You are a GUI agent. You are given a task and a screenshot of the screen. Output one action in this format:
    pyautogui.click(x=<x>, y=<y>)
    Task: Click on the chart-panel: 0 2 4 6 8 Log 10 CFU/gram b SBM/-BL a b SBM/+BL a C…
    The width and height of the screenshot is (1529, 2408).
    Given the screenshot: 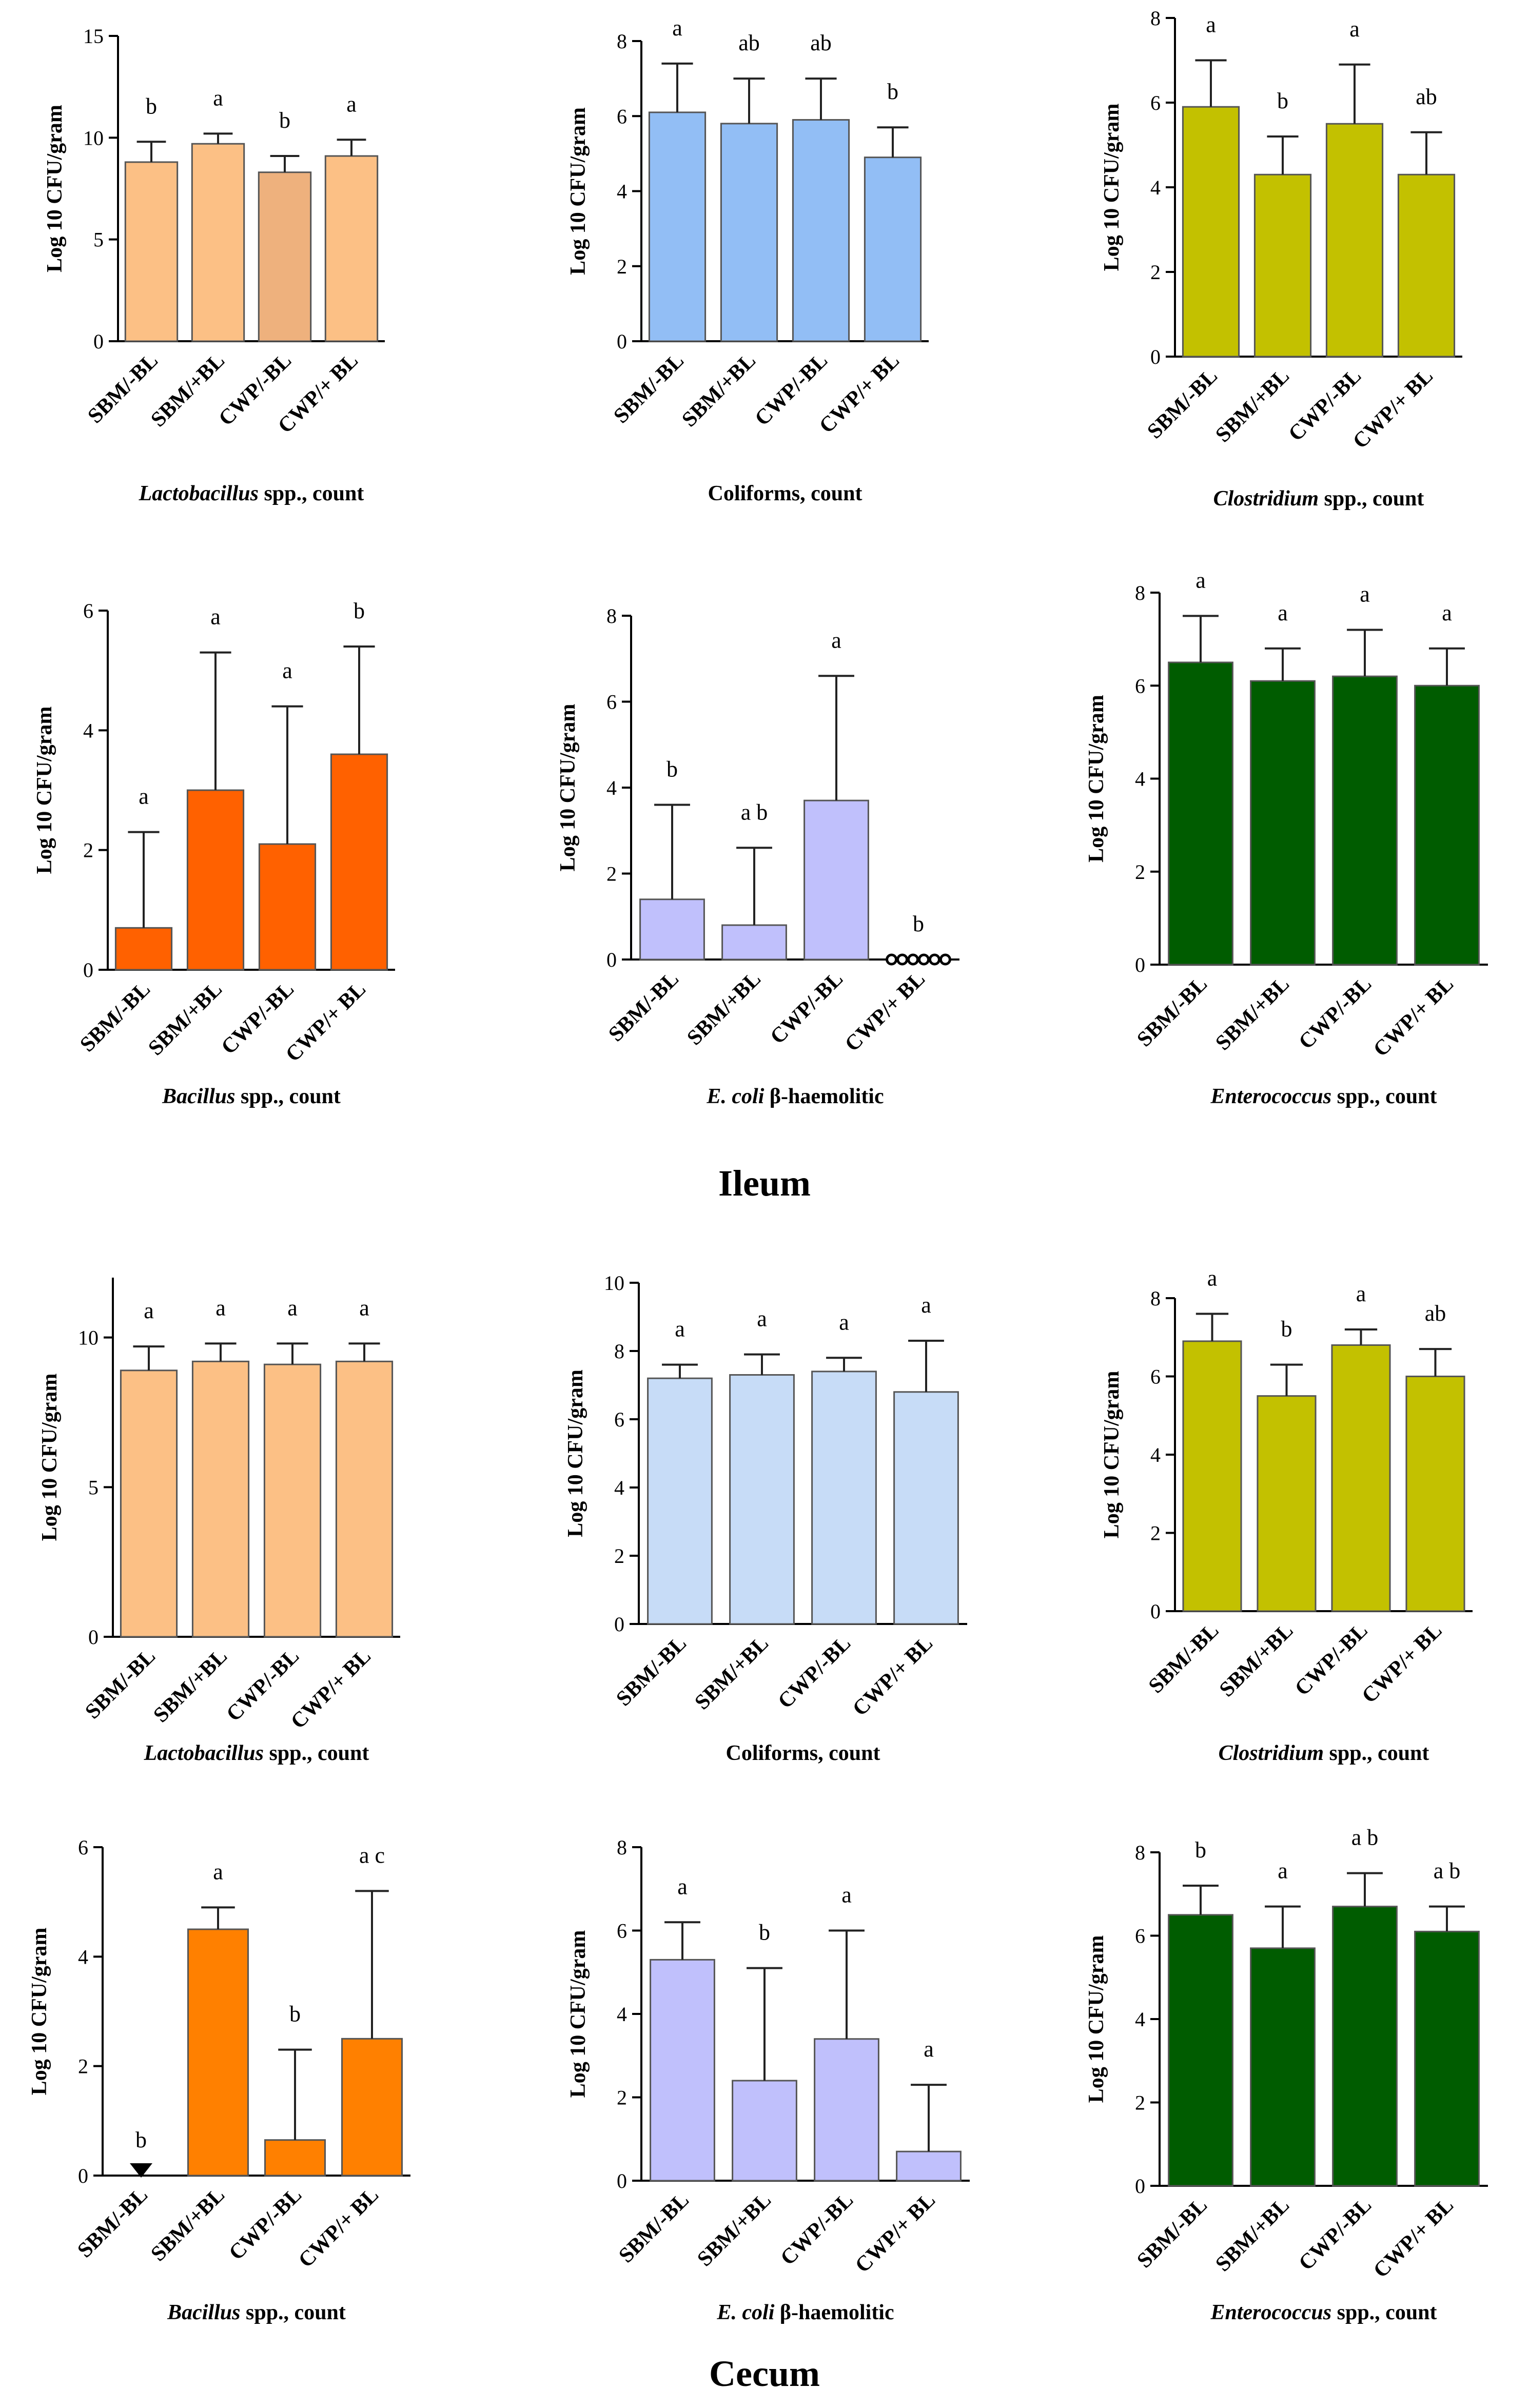 What is the action you would take?
    pyautogui.click(x=758, y=856)
    